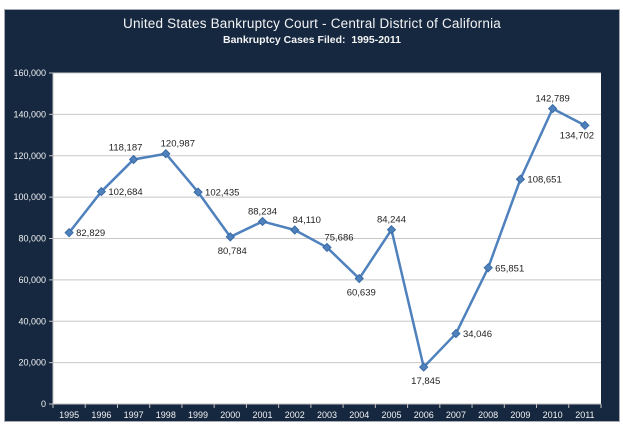 The width and height of the screenshot is (623, 430). What do you see at coordinates (327, 247) in the screenshot?
I see `data-point-marker-2003` at bounding box center [327, 247].